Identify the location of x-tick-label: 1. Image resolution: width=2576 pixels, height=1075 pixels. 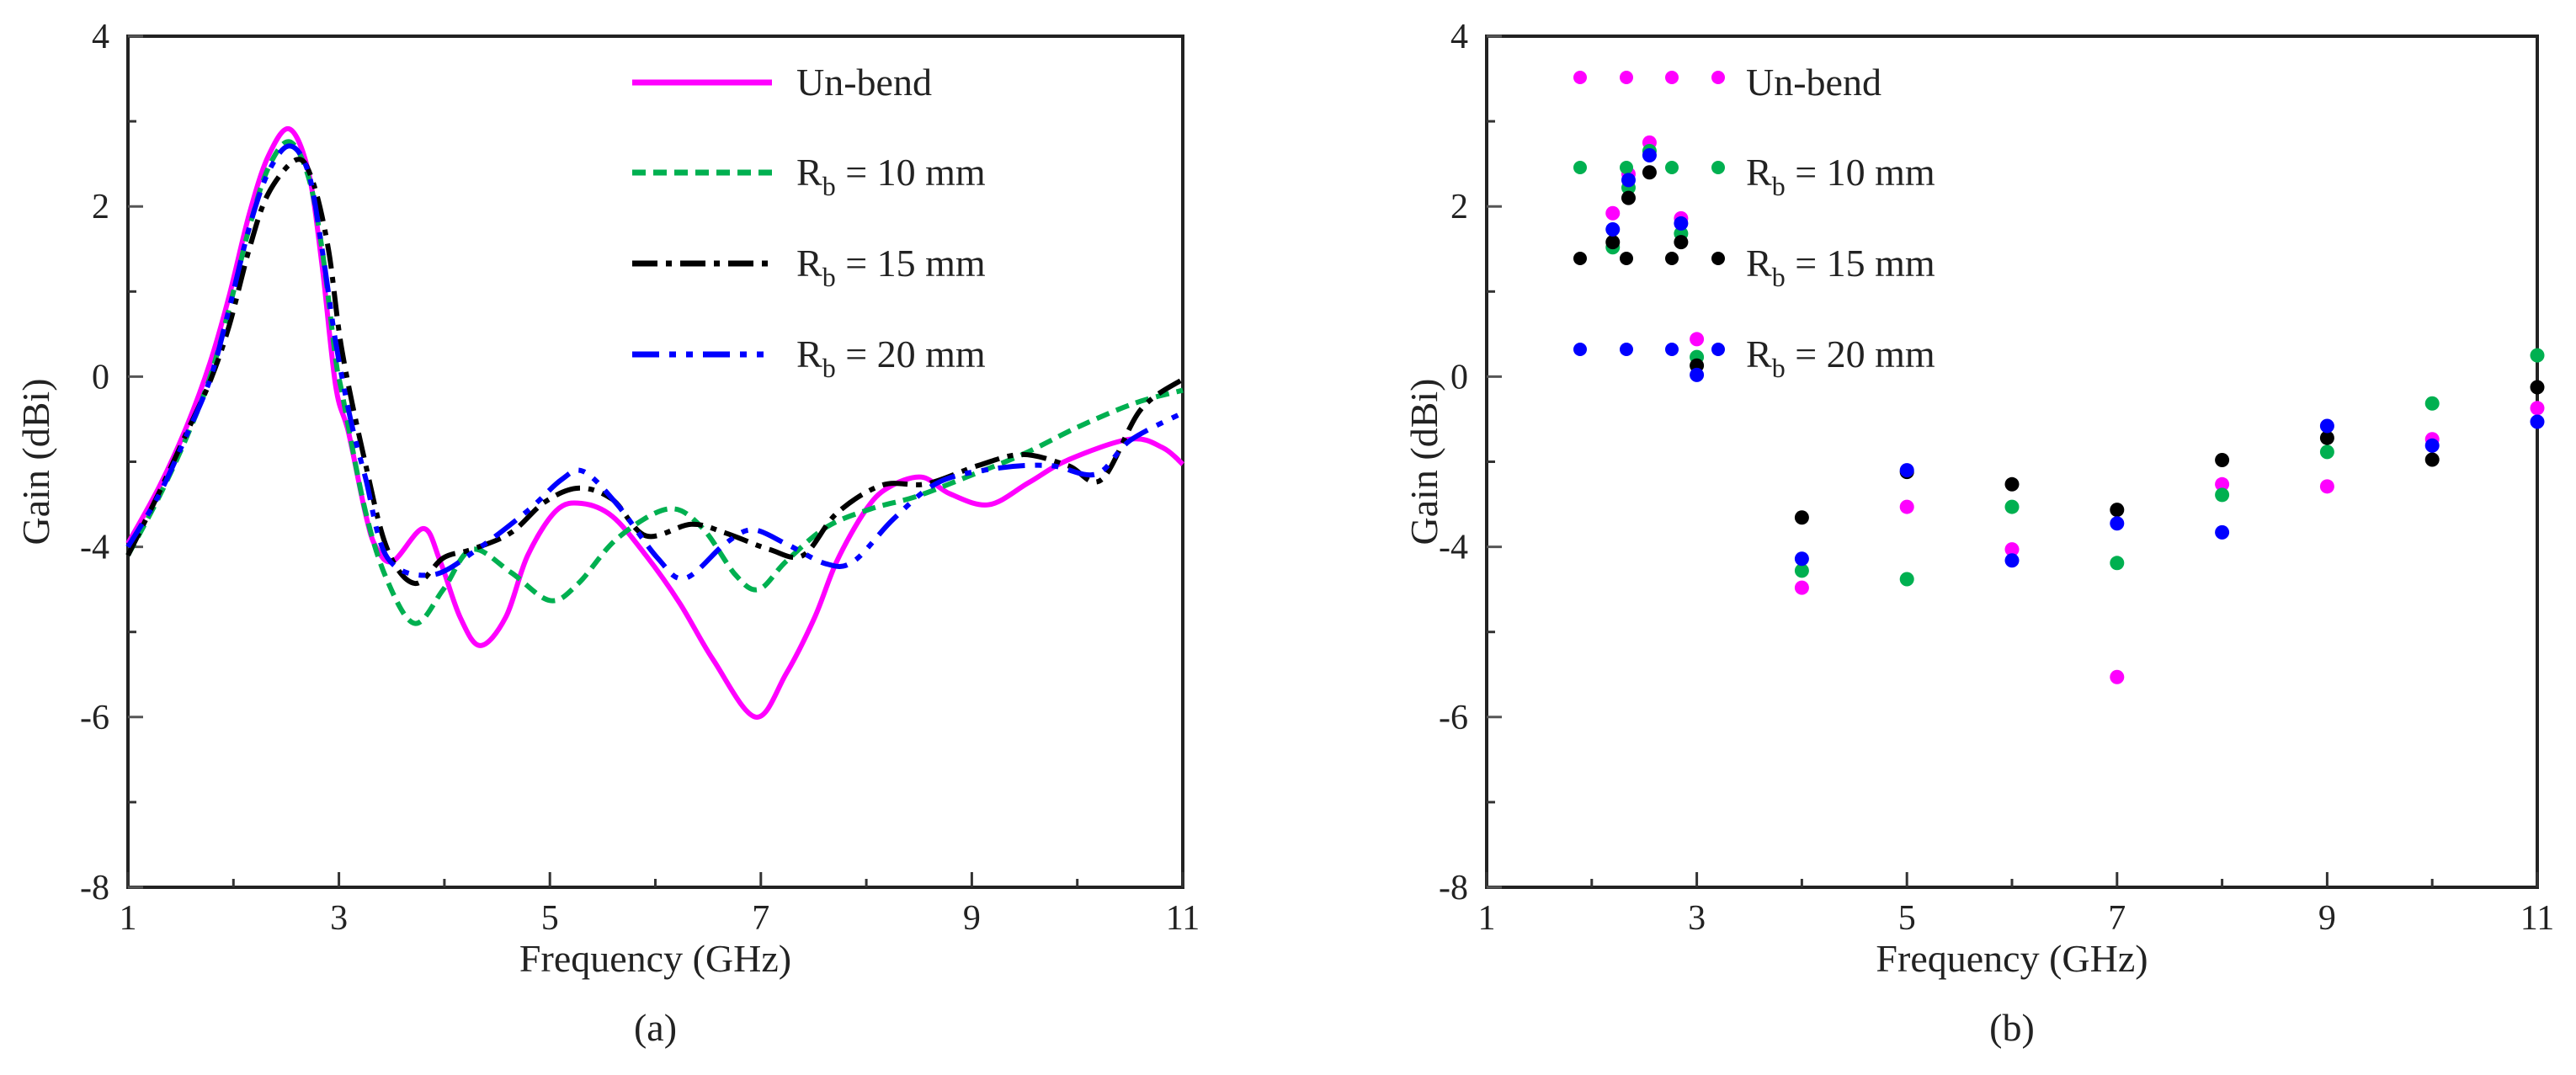
(1487, 919).